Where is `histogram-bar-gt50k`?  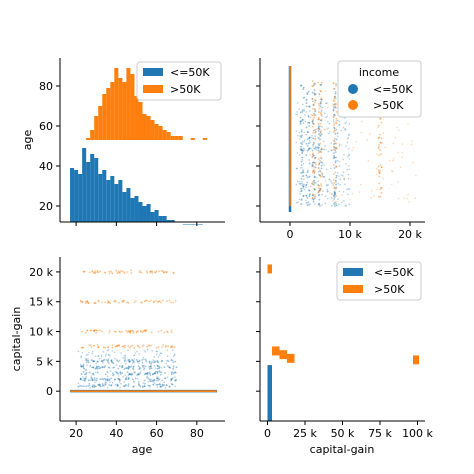 histogram-bar-gt50k is located at coordinates (283, 355).